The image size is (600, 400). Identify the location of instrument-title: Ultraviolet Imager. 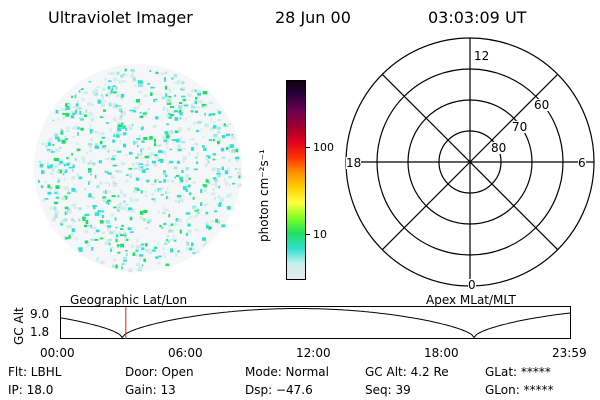
(120, 17).